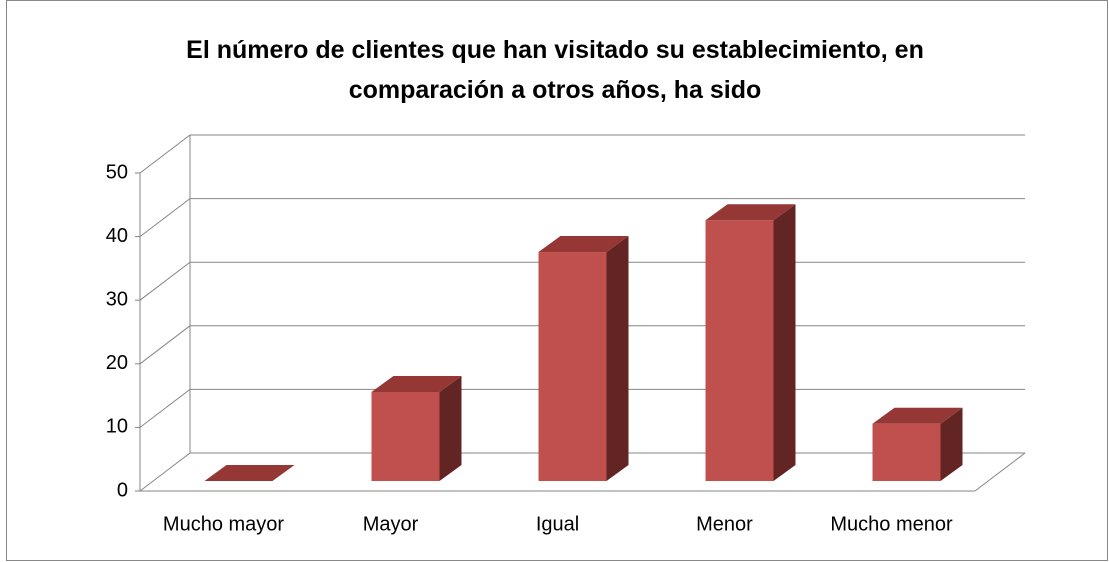  What do you see at coordinates (557, 524) in the screenshot?
I see `x-tick-label: Igual` at bounding box center [557, 524].